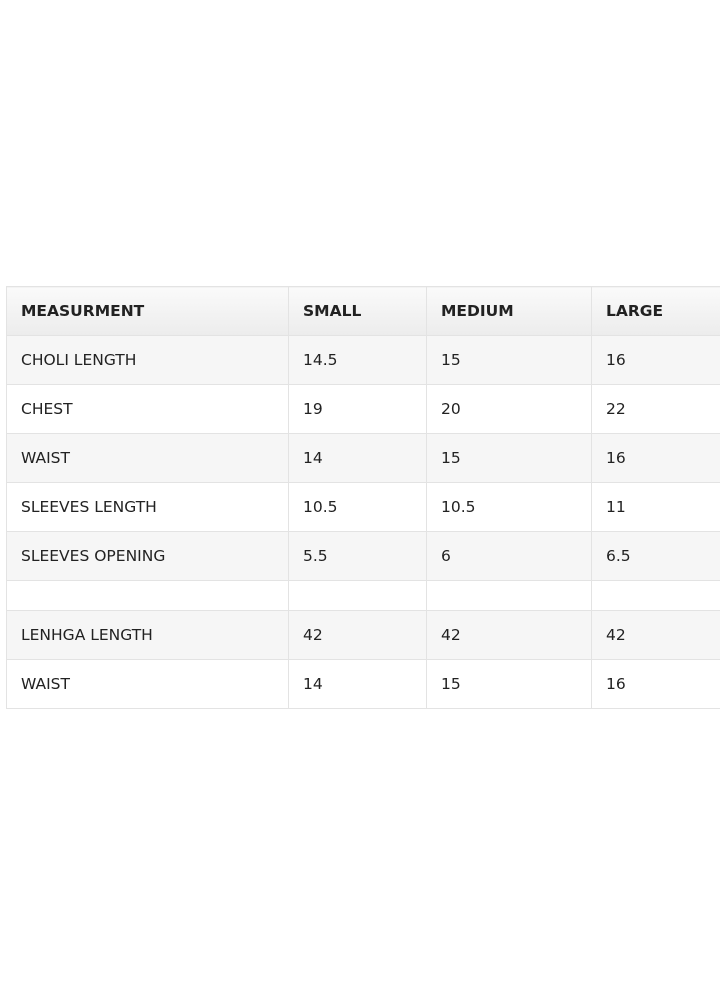 The width and height of the screenshot is (720, 1005). I want to click on table-row: CHEST 19 20 22, so click(363, 409).